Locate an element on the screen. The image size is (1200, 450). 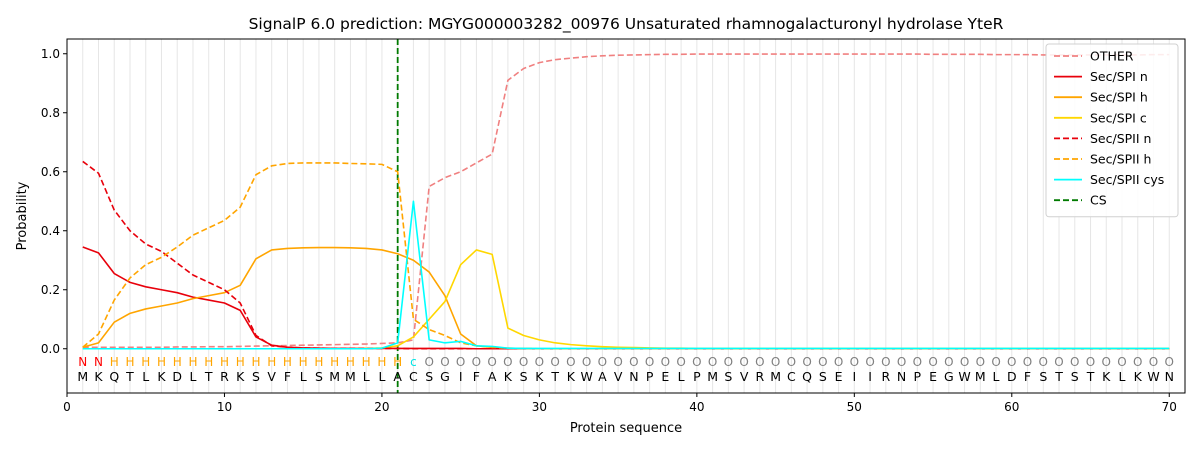
y-axis-label: Probability is located at coordinates (22, 215).